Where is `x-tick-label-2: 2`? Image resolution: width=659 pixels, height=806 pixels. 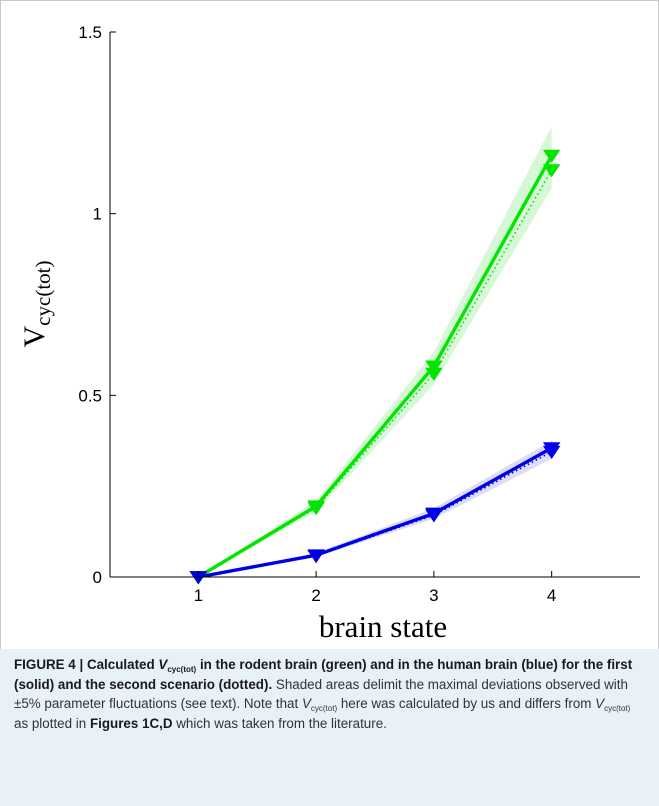 x-tick-label-2: 2 is located at coordinates (315, 595).